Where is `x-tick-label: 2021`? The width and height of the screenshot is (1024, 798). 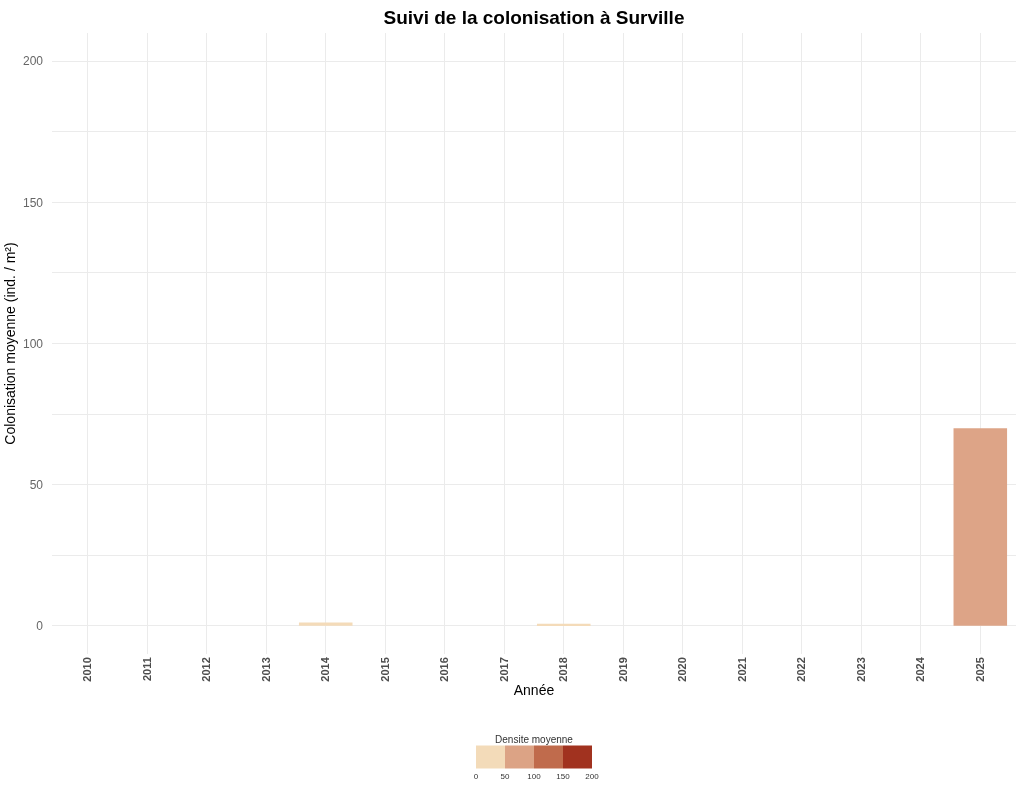 x-tick-label: 2021 is located at coordinates (741, 669).